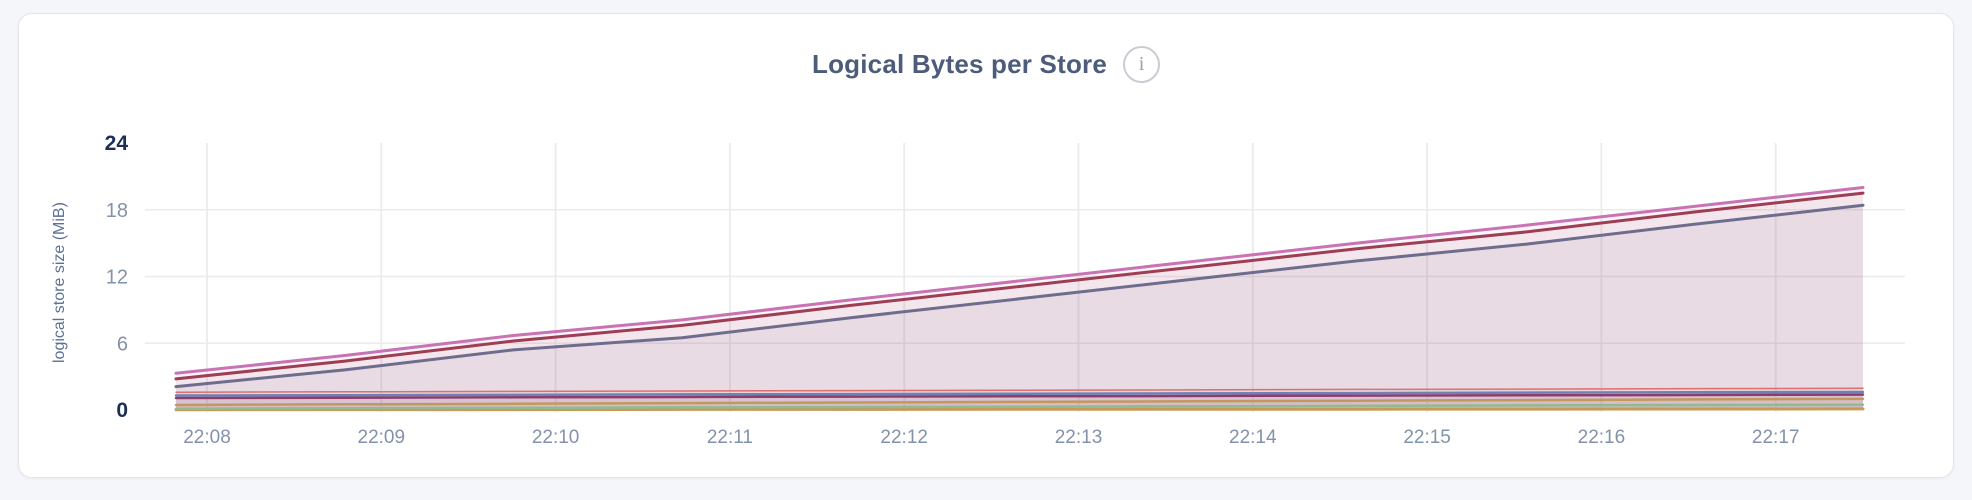 The width and height of the screenshot is (1972, 500). What do you see at coordinates (59, 283) in the screenshot?
I see `y-axis-title: logical store size (MiB)` at bounding box center [59, 283].